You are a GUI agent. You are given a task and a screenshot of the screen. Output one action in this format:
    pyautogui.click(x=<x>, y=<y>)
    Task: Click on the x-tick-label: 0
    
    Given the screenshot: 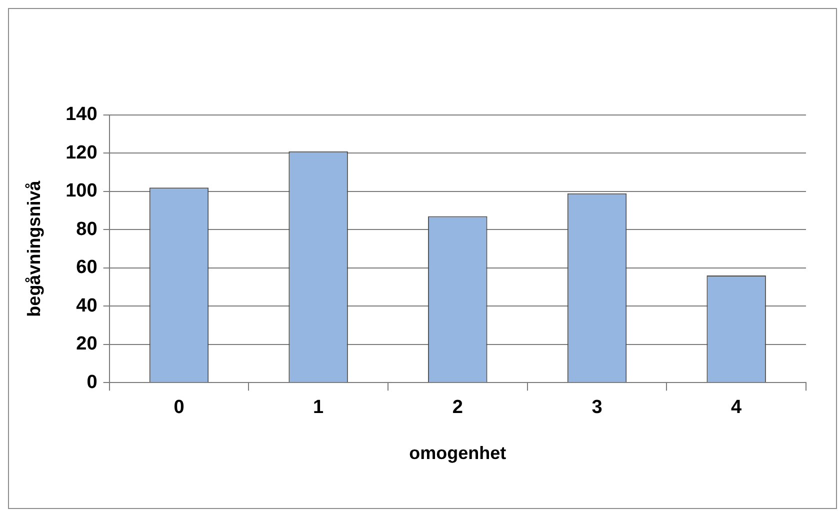 What is the action you would take?
    pyautogui.click(x=179, y=407)
    